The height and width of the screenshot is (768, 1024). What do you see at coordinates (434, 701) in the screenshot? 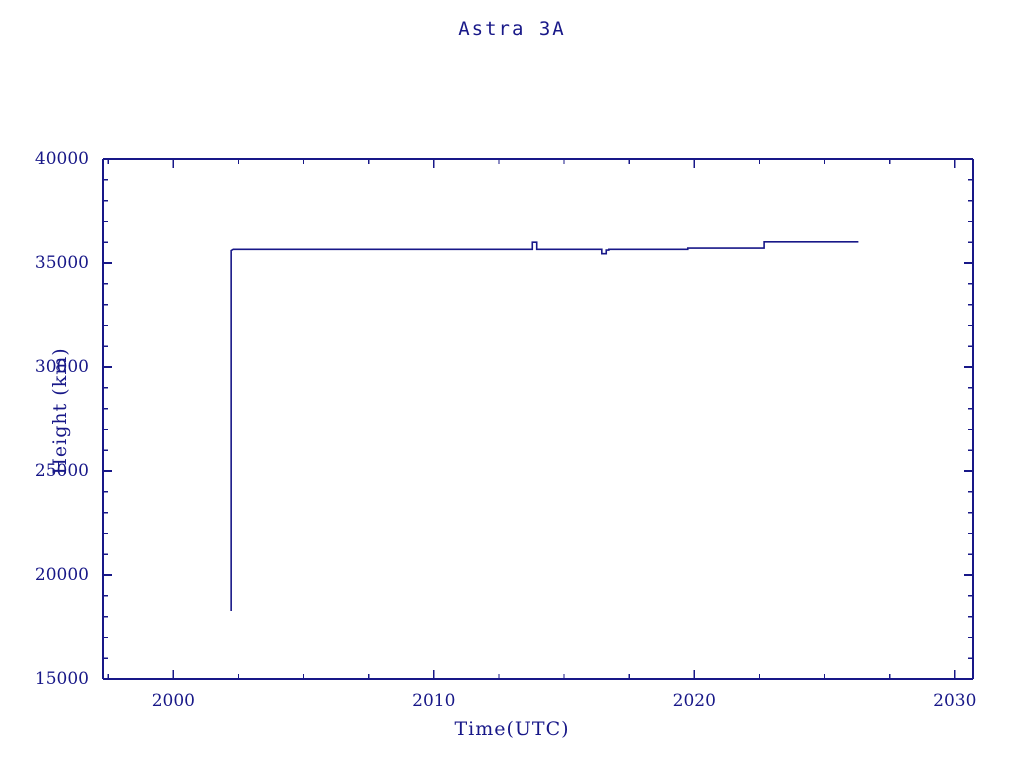
I see `x-tick-label: 2010` at bounding box center [434, 701].